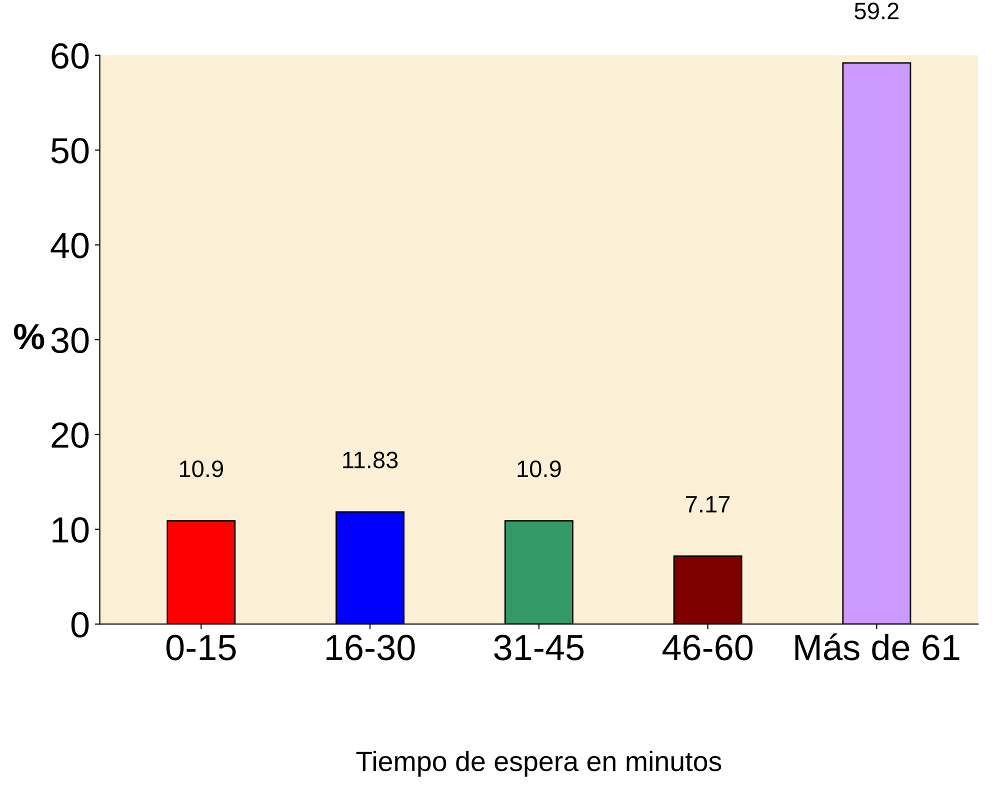  Describe the element at coordinates (70, 56) in the screenshot. I see `y-tick-label: 60` at that location.